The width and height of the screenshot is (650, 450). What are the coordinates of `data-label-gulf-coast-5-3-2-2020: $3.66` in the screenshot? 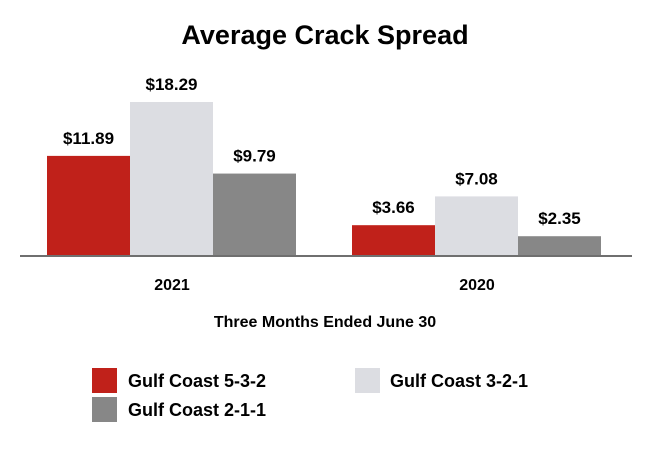 It's located at (393, 207).